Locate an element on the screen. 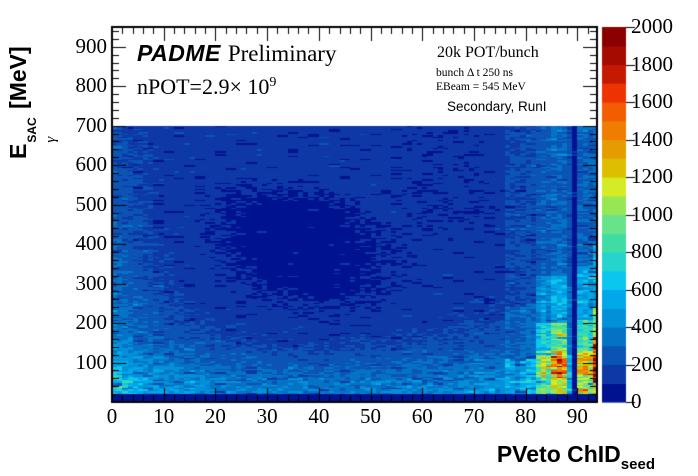 The height and width of the screenshot is (476, 698). experiment-name: PADME is located at coordinates (179, 53).